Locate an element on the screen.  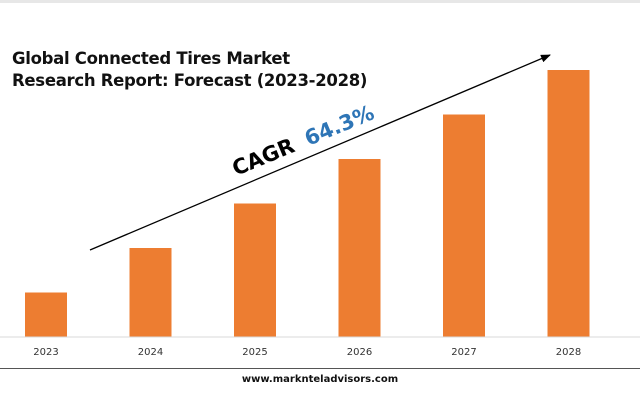
bar-2027 is located at coordinates (464, 225).